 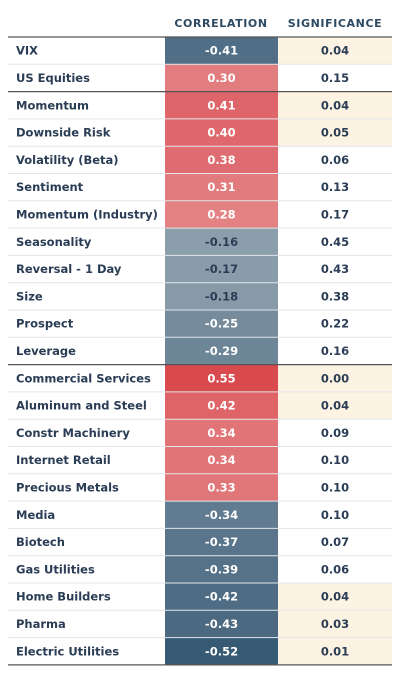 I want to click on row-label: Downside Risk, so click(x=63, y=133).